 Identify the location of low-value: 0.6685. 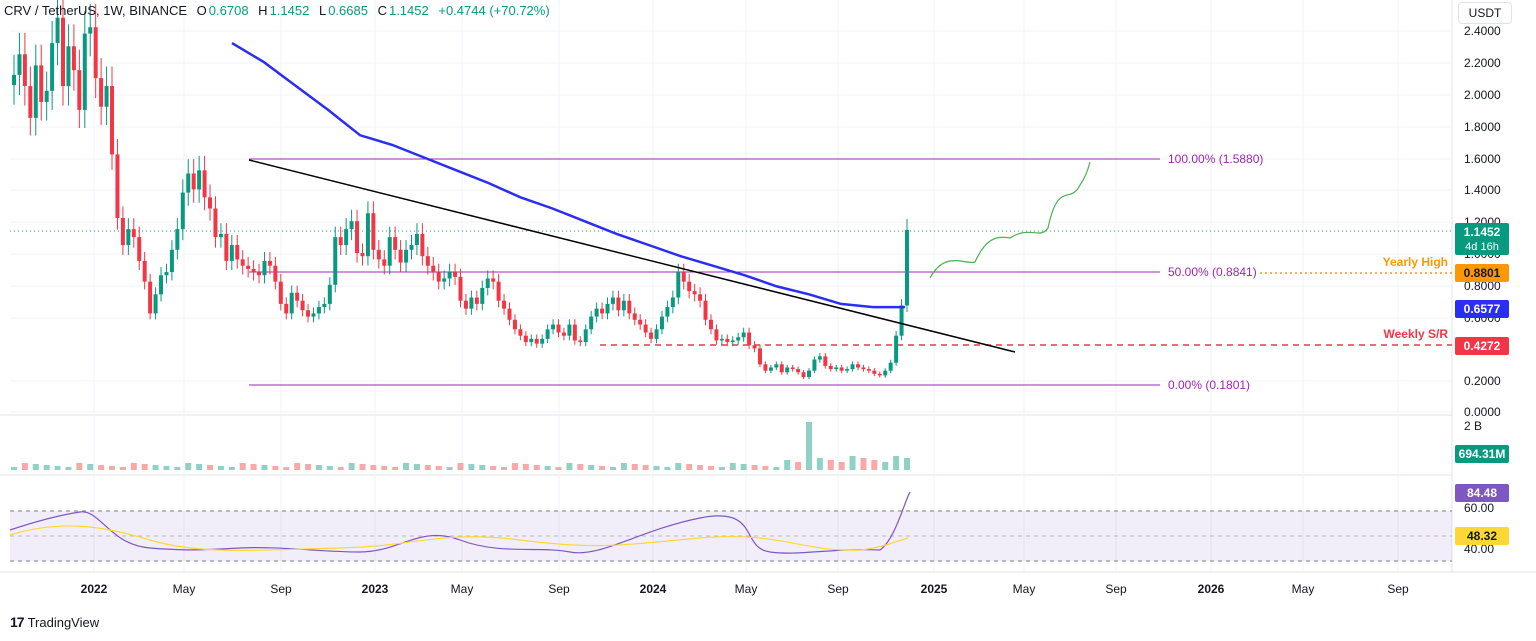
(348, 10).